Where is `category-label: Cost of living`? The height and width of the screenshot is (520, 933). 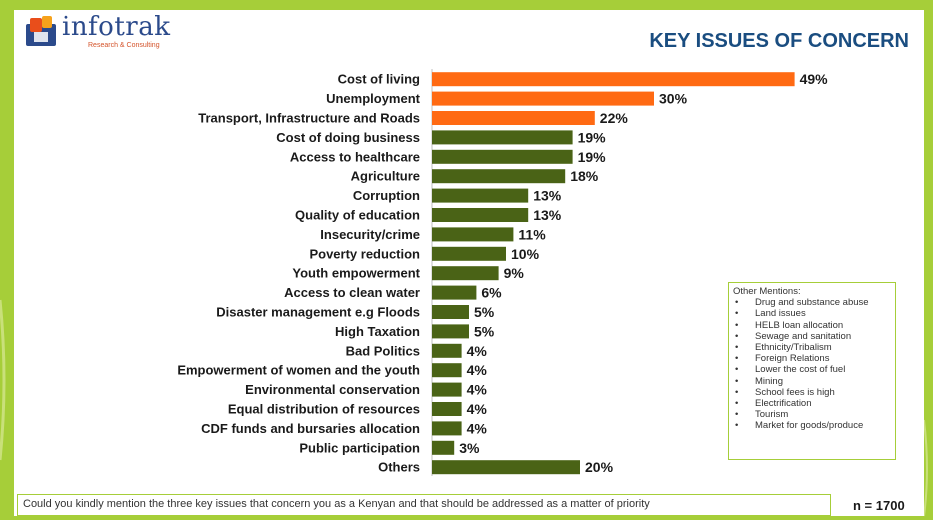 category-label: Cost of living is located at coordinates (379, 79).